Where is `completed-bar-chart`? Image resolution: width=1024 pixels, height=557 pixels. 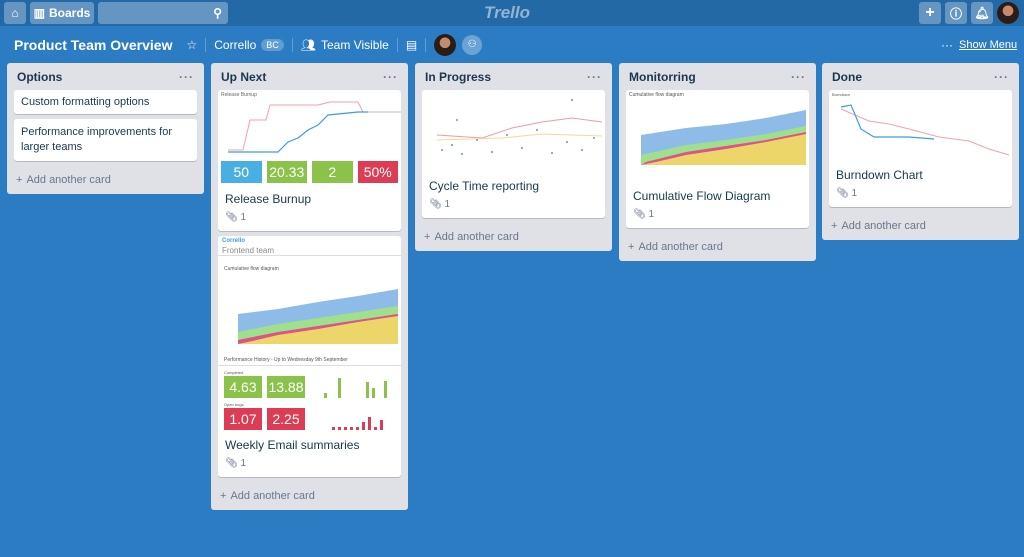
completed-bar-chart is located at coordinates (355, 388).